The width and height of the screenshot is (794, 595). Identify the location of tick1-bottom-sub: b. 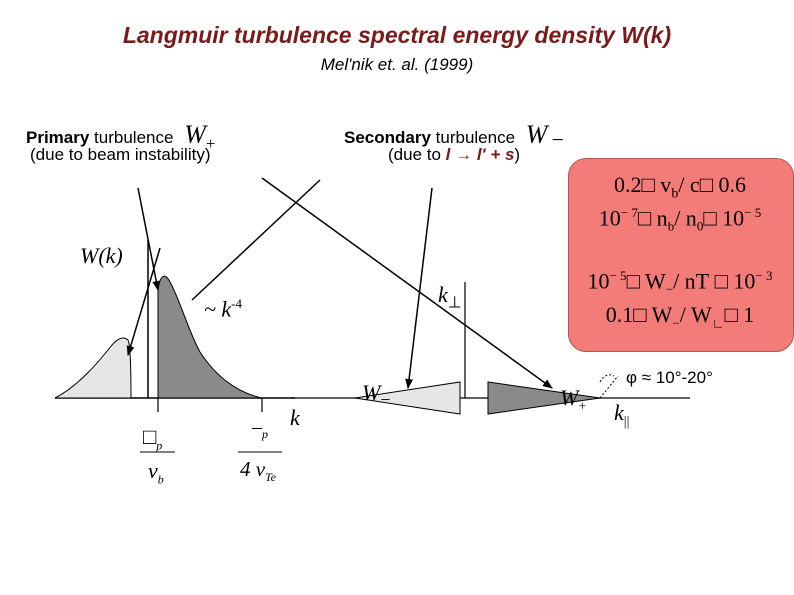
(160, 479).